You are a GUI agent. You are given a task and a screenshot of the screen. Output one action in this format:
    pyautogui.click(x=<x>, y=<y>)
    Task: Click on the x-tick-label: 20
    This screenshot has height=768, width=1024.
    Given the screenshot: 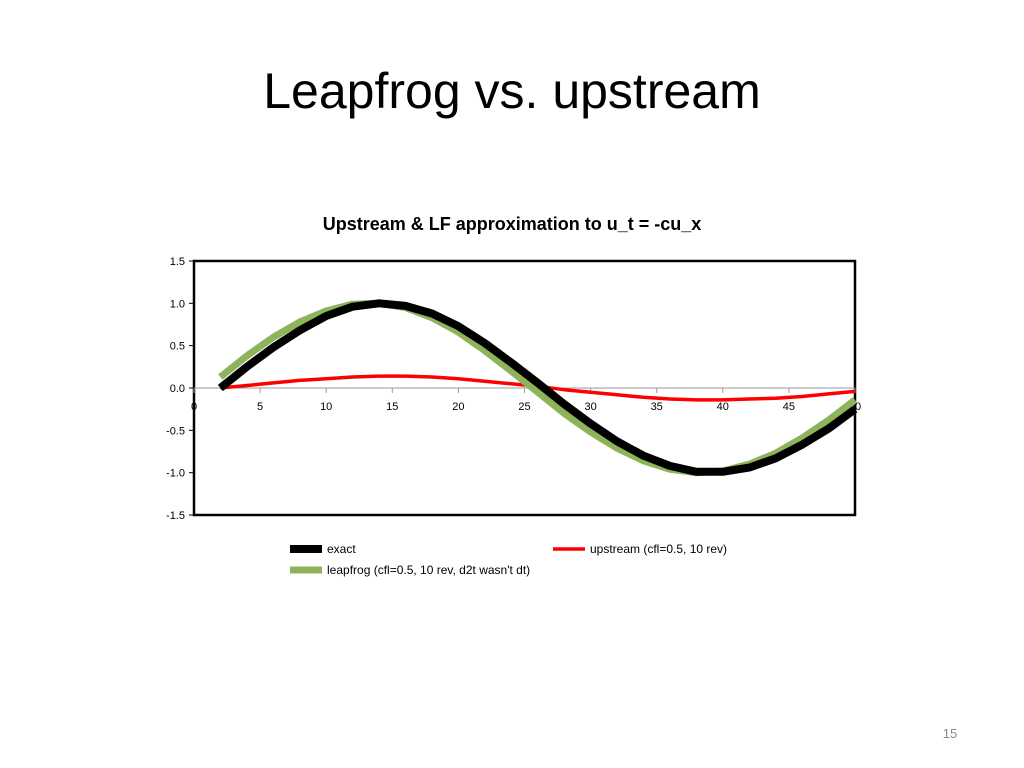 What is the action you would take?
    pyautogui.click(x=458, y=407)
    